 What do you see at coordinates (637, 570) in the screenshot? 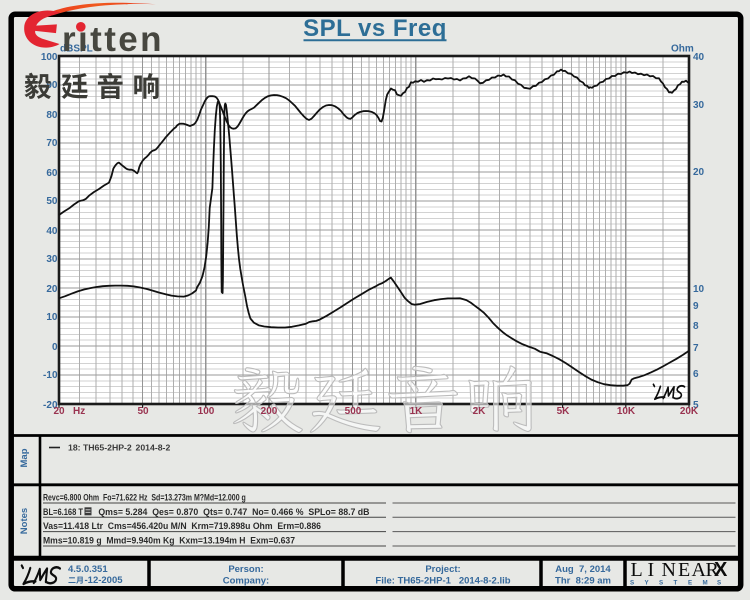
I see `svg-text: L` at bounding box center [637, 570].